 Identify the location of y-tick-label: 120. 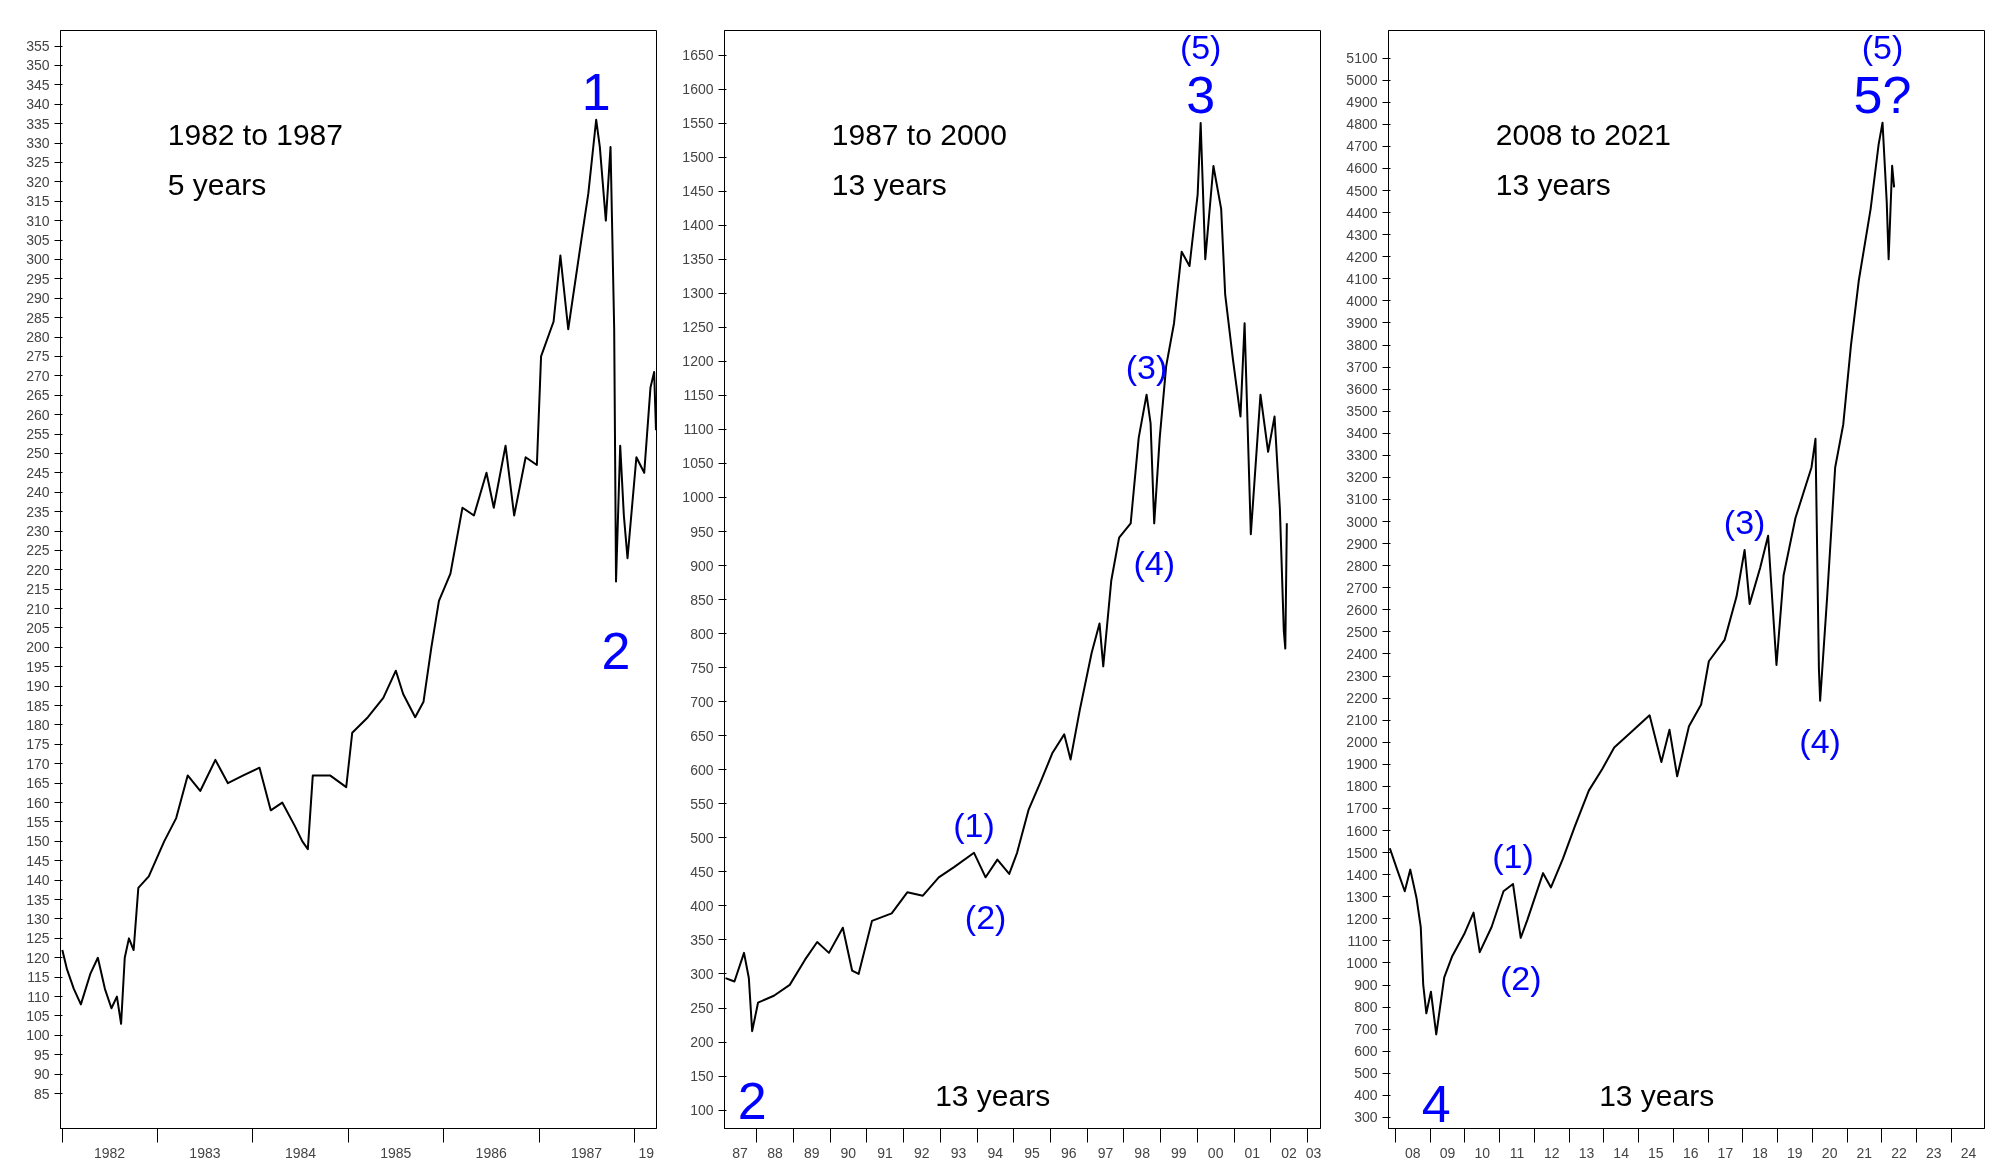
(38, 957).